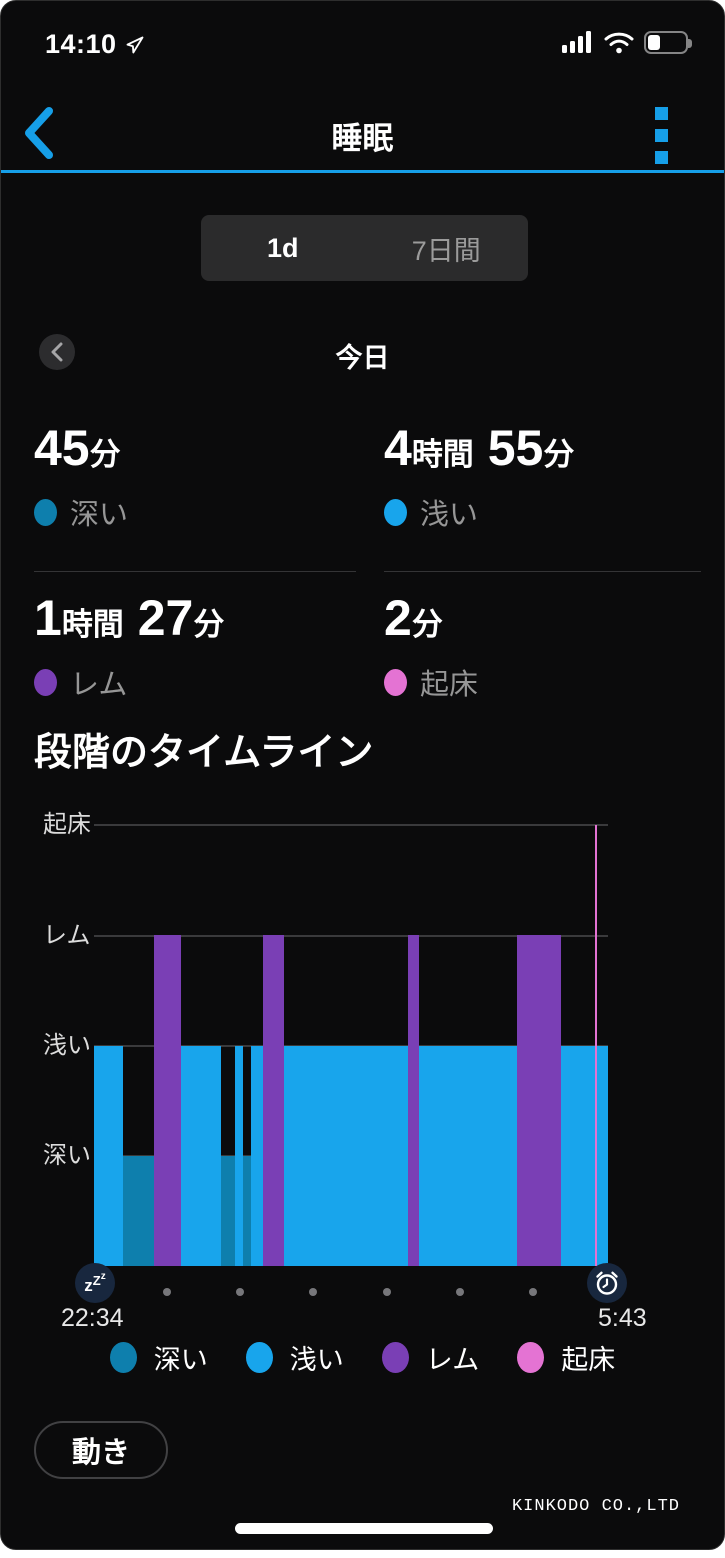 The image size is (725, 1558). Describe the element at coordinates (67, 1155) in the screenshot. I see `axis-label-deep: 深い` at that location.